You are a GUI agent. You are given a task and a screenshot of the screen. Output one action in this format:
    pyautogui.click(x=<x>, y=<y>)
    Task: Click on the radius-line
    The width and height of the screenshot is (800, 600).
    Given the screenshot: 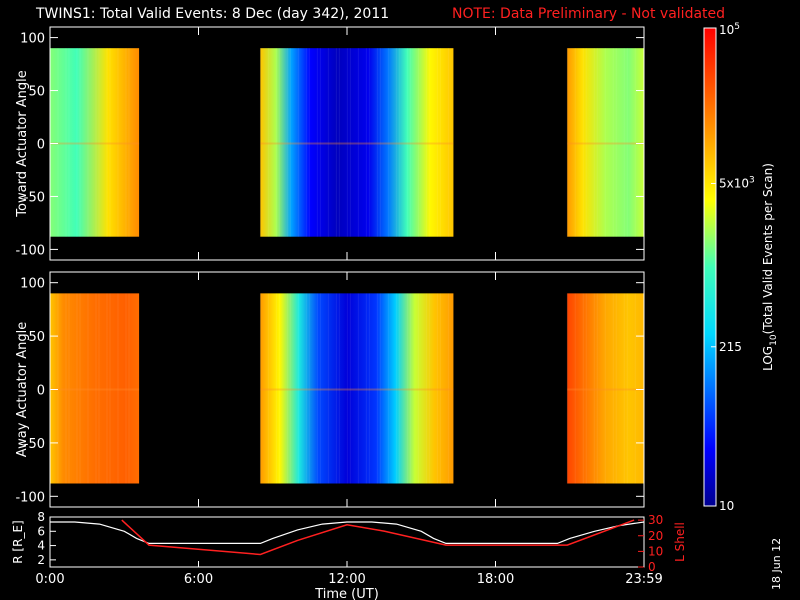 What is the action you would take?
    pyautogui.click(x=347, y=533)
    